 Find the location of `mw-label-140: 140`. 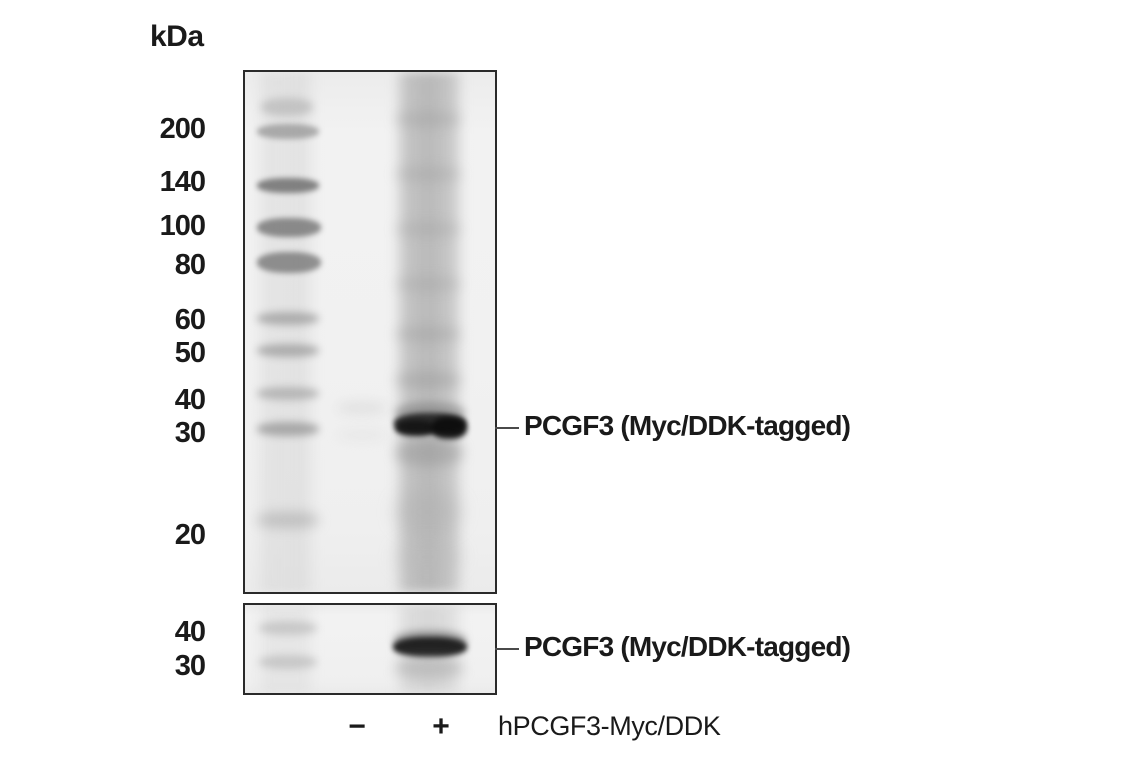

mw-label-140: 140 is located at coordinates (182, 182).